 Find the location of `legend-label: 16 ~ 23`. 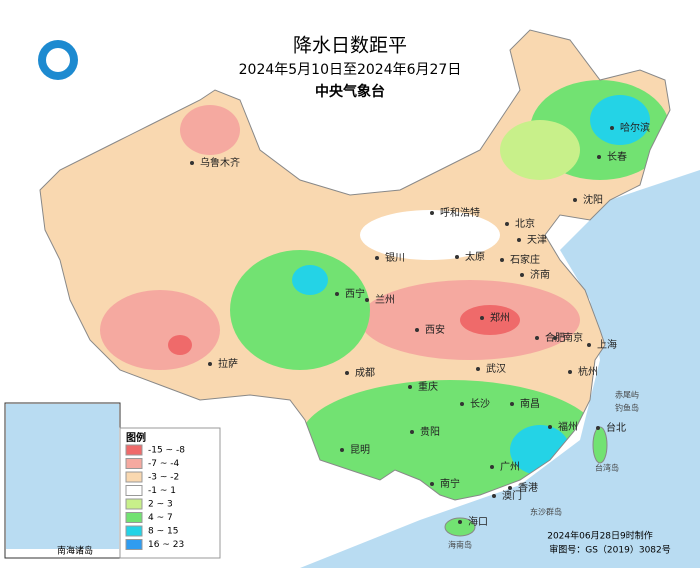

legend-label: 16 ~ 23 is located at coordinates (166, 545).